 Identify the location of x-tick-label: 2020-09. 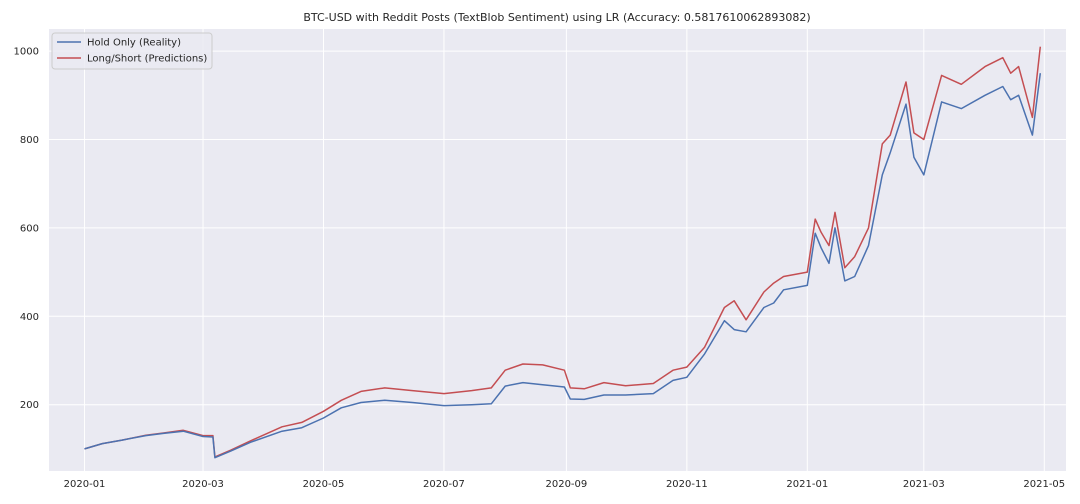
(566, 484).